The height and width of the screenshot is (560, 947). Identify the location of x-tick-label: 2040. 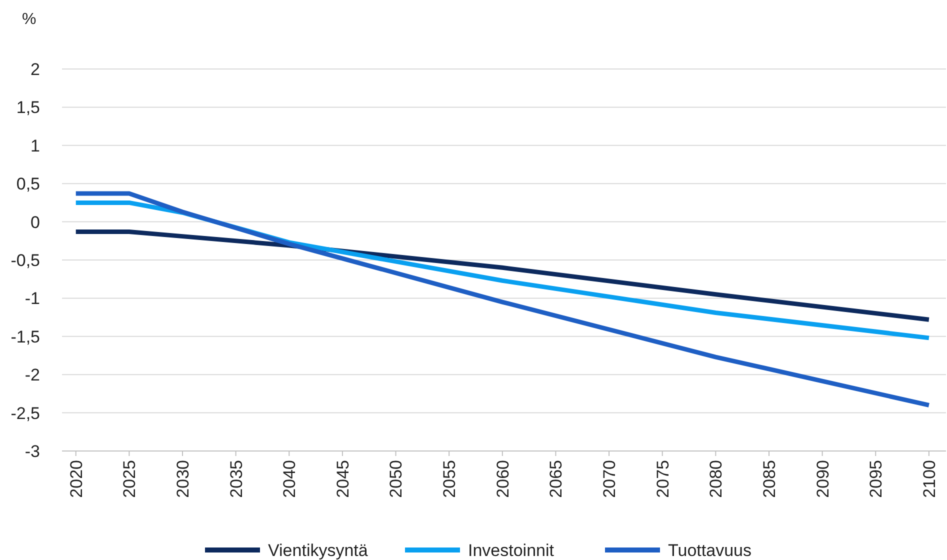
(290, 479).